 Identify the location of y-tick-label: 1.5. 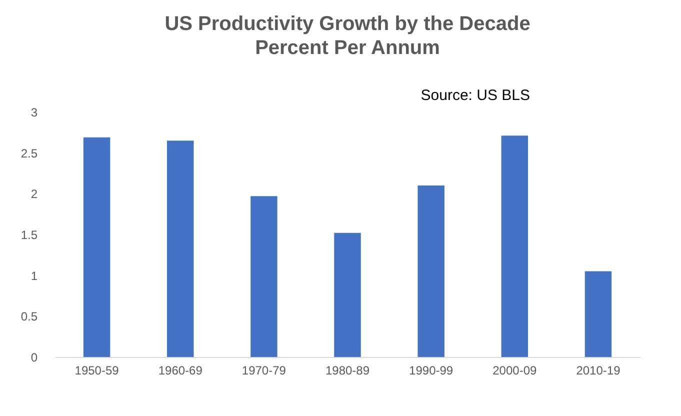
(29, 235).